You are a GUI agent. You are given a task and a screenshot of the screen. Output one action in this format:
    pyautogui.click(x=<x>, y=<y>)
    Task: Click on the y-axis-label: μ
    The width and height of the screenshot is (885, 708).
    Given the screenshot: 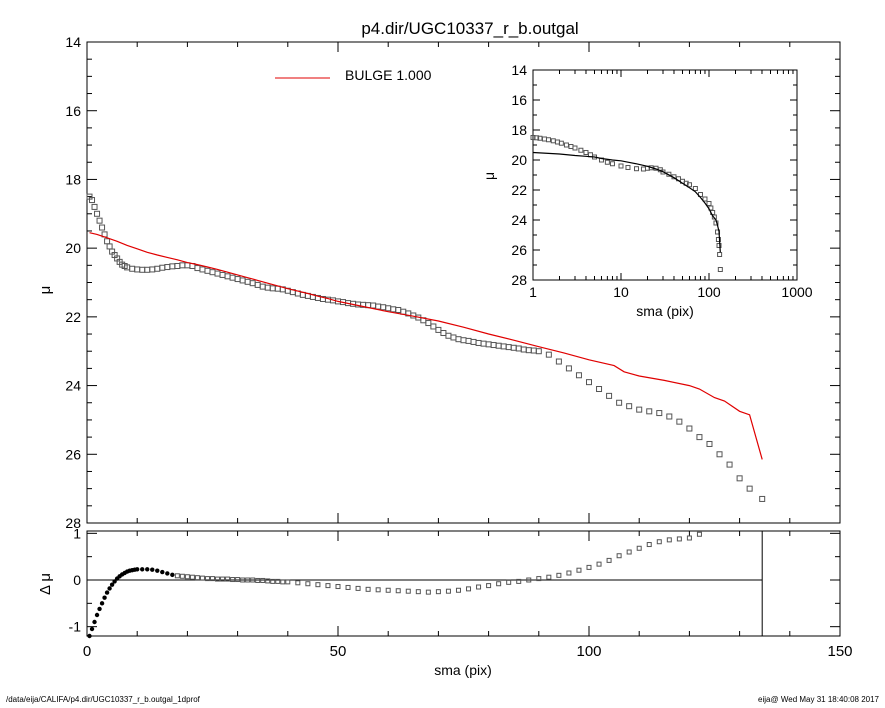 What is the action you would take?
    pyautogui.click(x=45, y=290)
    